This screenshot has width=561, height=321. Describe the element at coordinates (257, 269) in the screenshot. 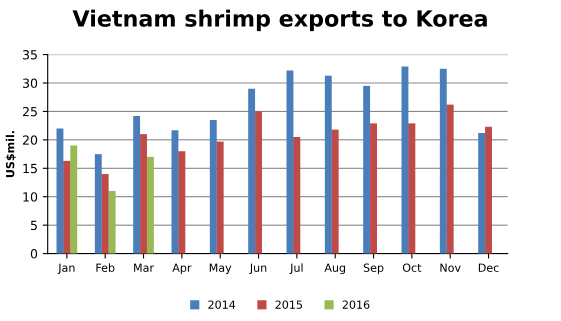

I see `x-tick-label: Jun` at that location.